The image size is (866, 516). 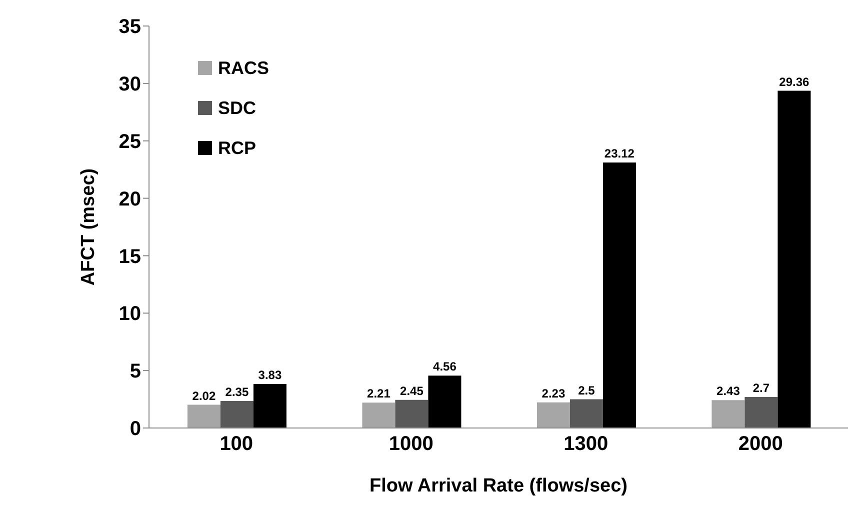 What do you see at coordinates (499, 485) in the screenshot?
I see `x-axis-title: Flow Arrival Rate (flows/sec)` at bounding box center [499, 485].